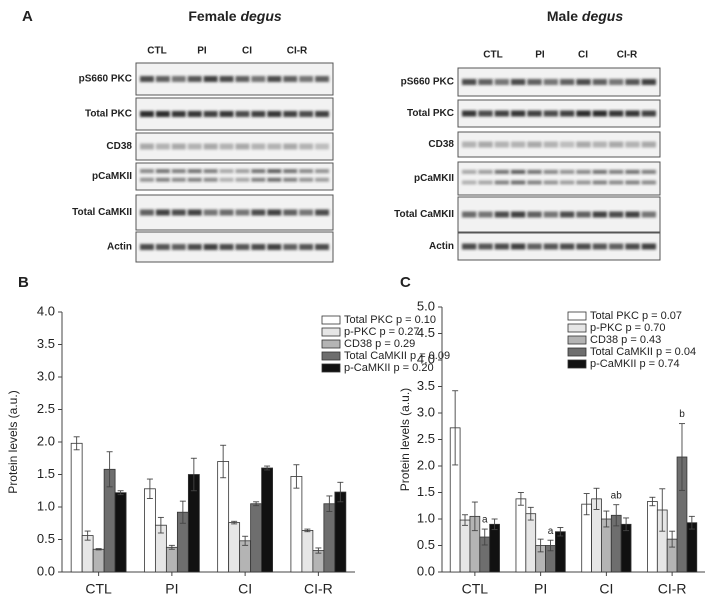 This screenshot has width=715, height=608. Describe the element at coordinates (426, 358) in the screenshot. I see `y-tick-label: 4.0` at that location.